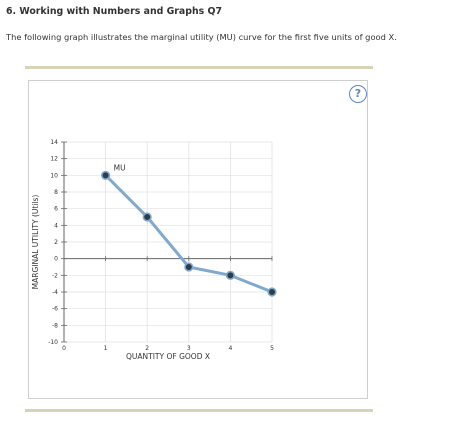 The height and width of the screenshot is (441, 474). Describe the element at coordinates (56, 259) in the screenshot. I see `y-tick-label: 0` at that location.